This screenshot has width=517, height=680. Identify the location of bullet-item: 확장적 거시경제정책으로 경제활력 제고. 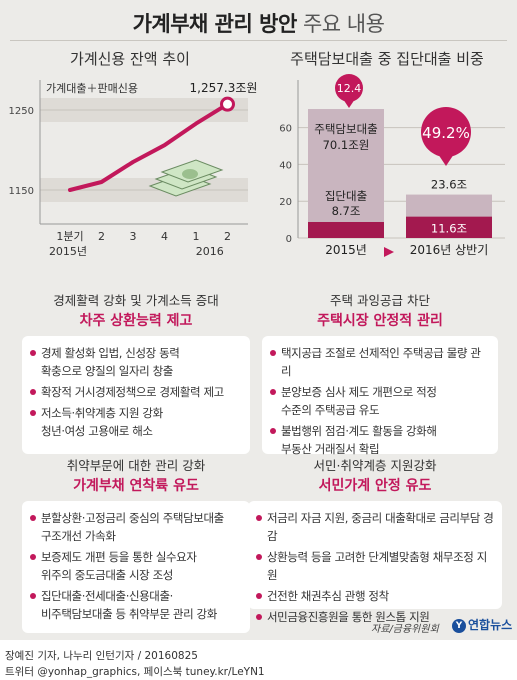
(136, 392).